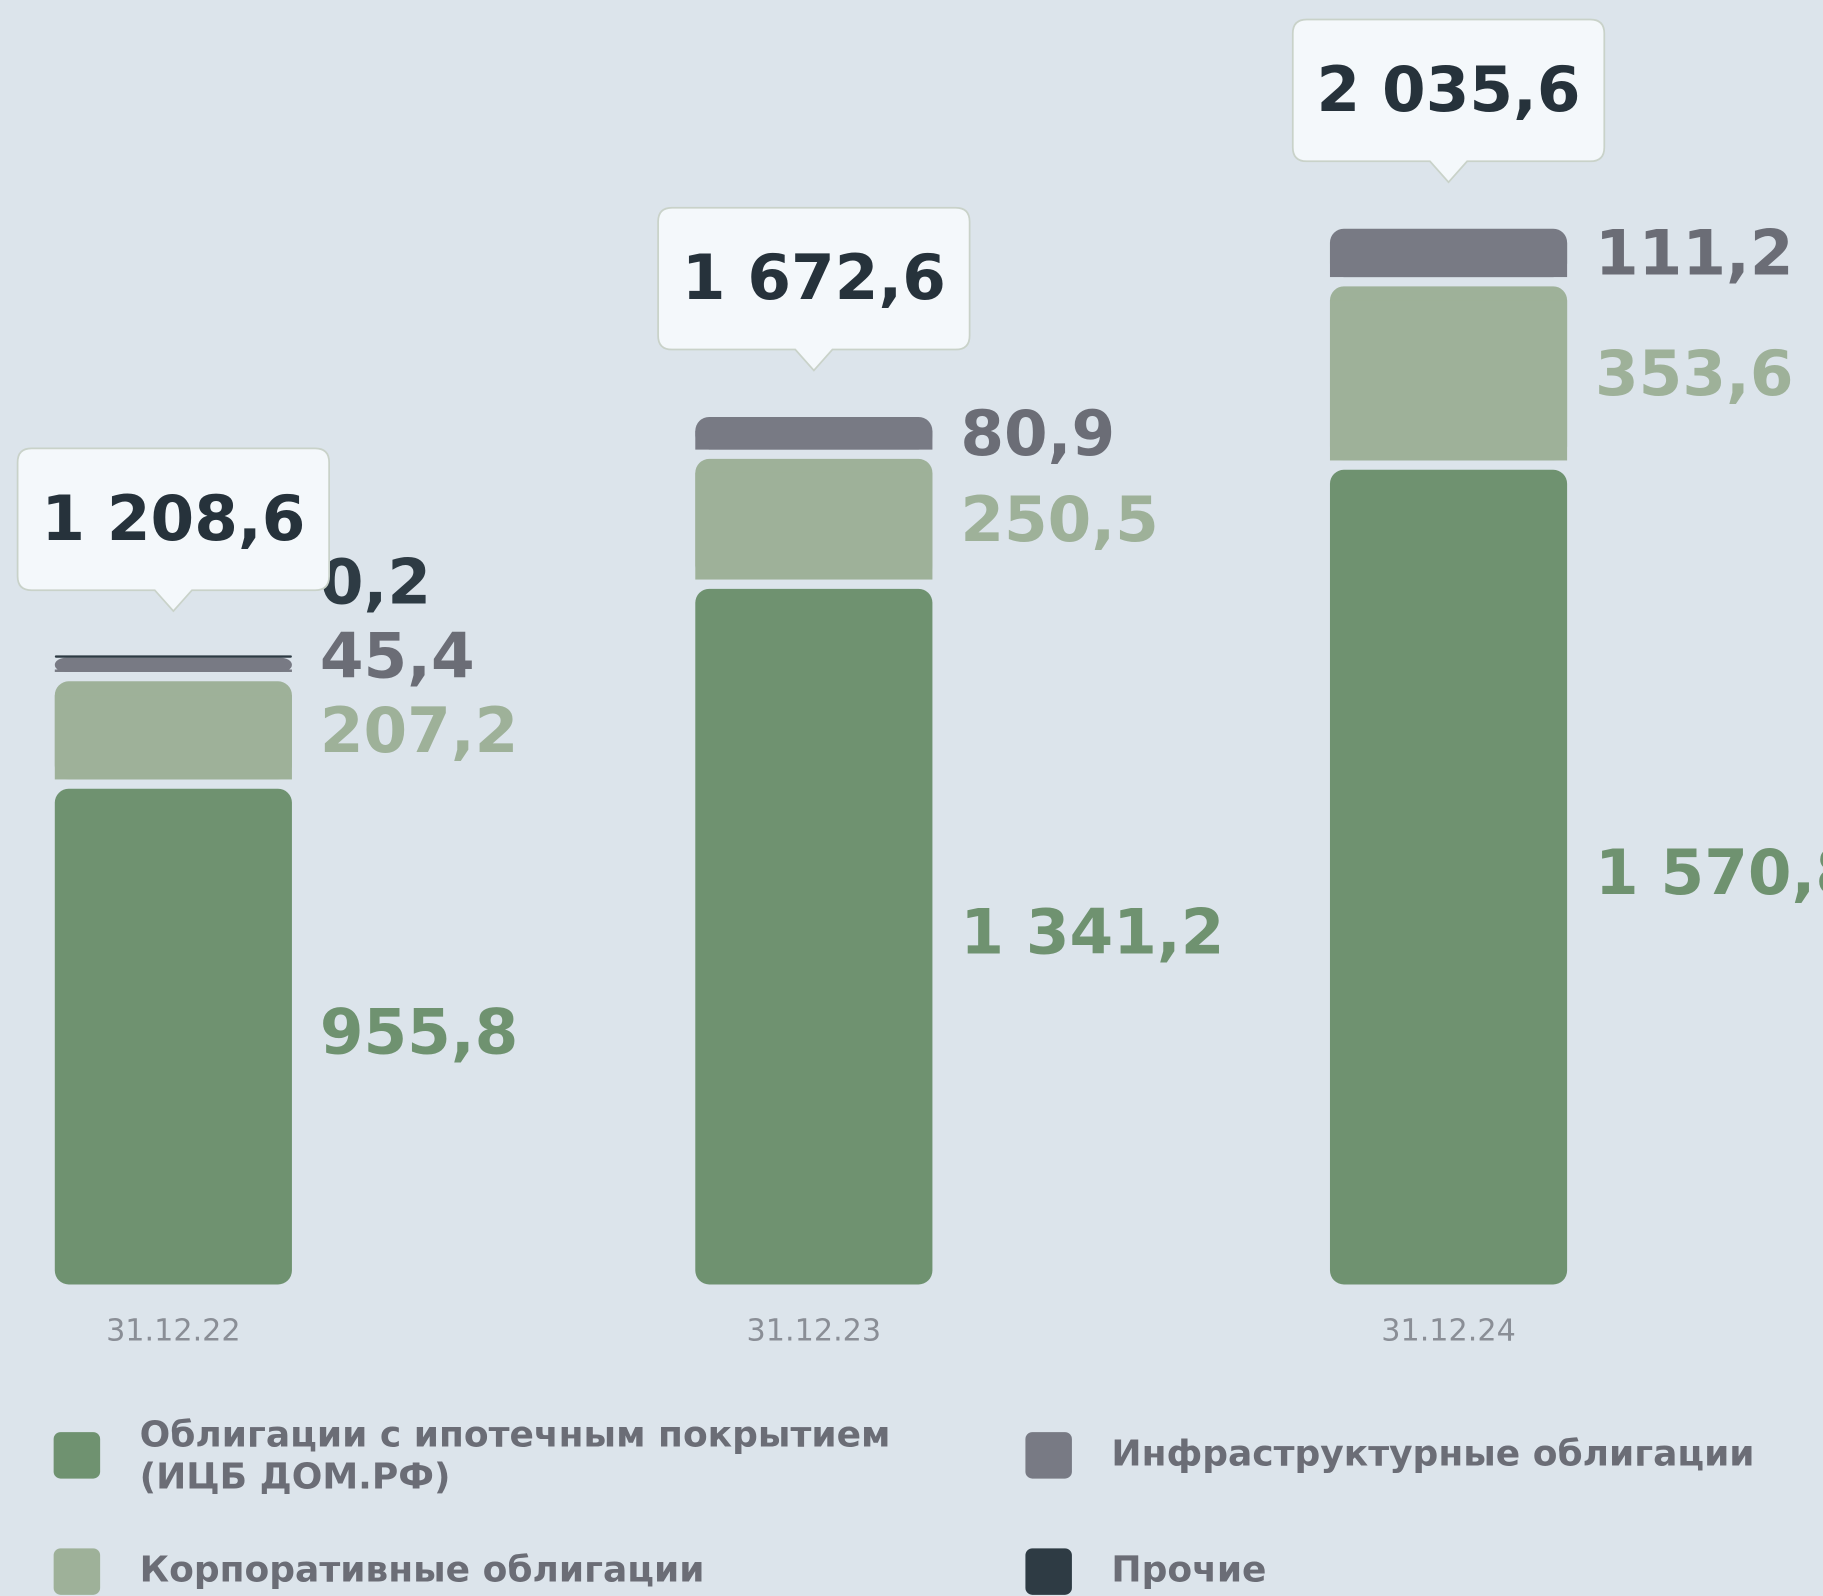  What do you see at coordinates (173, 1331) in the screenshot?
I see `x-tick-label: 31.12.22` at bounding box center [173, 1331].